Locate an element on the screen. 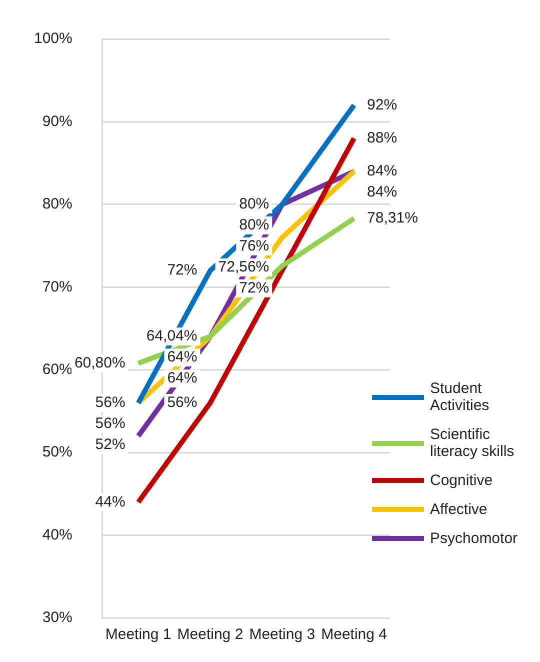 The height and width of the screenshot is (662, 540). data-label: 44% is located at coordinates (110, 501).